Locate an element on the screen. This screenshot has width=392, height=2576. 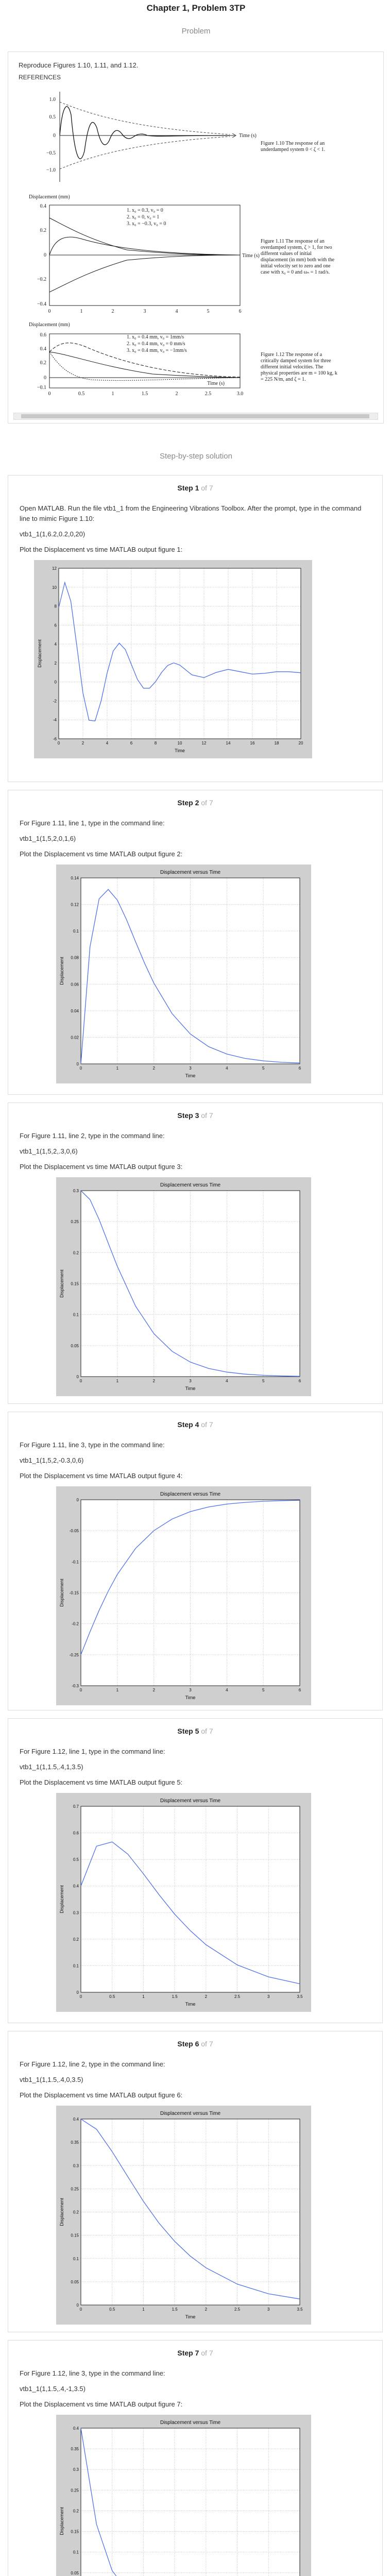
legend-entry: 2. x₀ = 0.4 mm, v₀ = 0 mm/s is located at coordinates (156, 344).